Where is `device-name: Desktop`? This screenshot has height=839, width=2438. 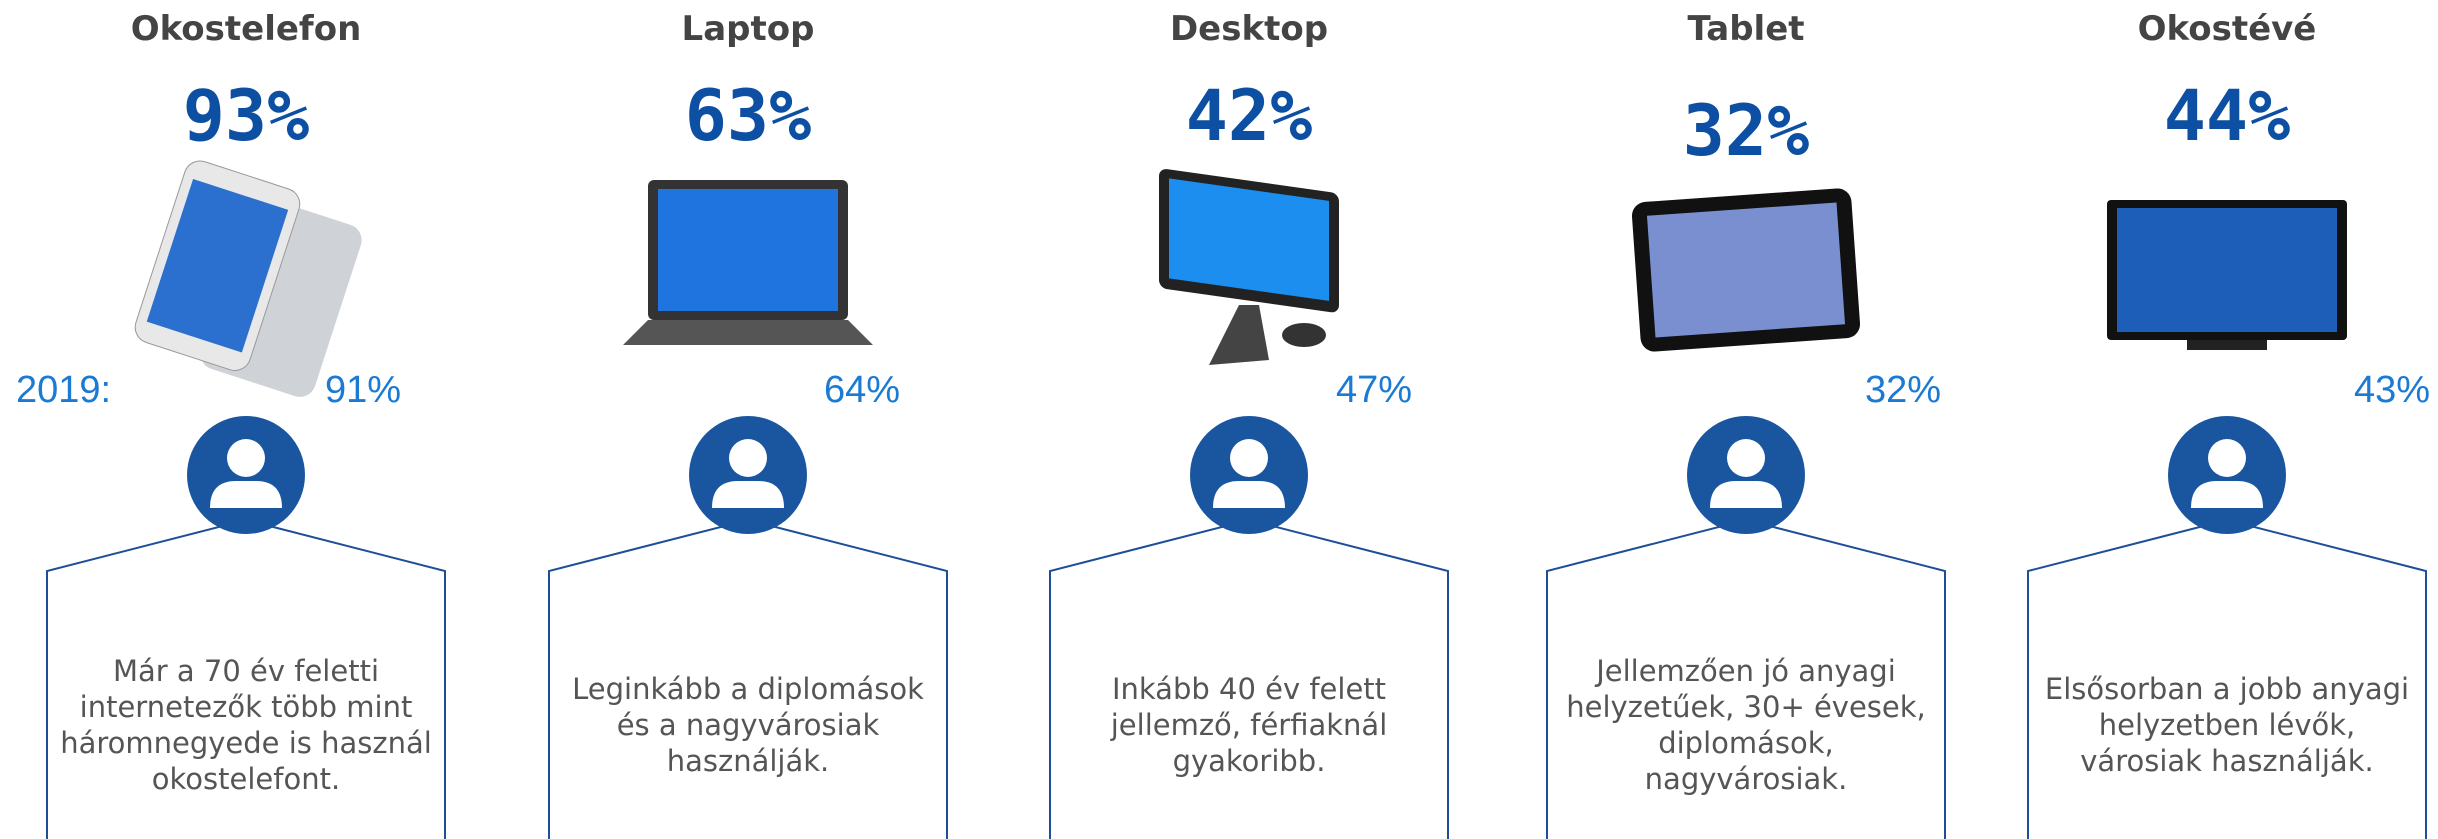
device-name: Desktop is located at coordinates (1249, 29).